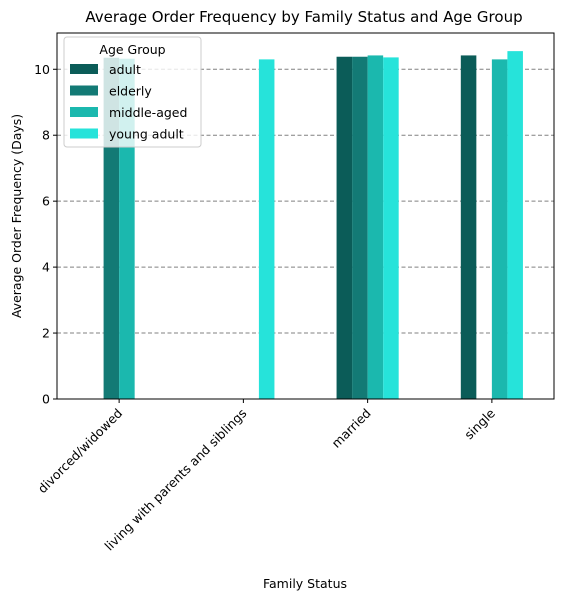 This screenshot has height=601, width=563. Describe the element at coordinates (42, 69) in the screenshot. I see `y-tick-label: 10` at that location.